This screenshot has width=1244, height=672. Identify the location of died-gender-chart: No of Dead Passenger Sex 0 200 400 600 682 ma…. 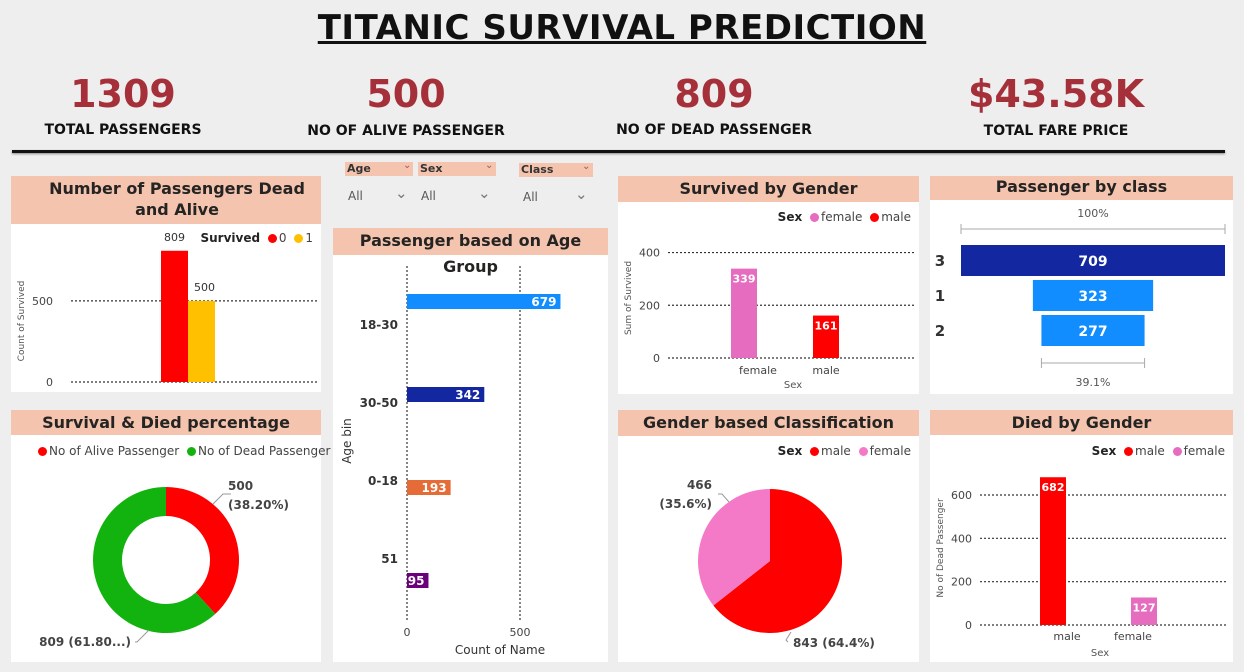
(1082, 568).